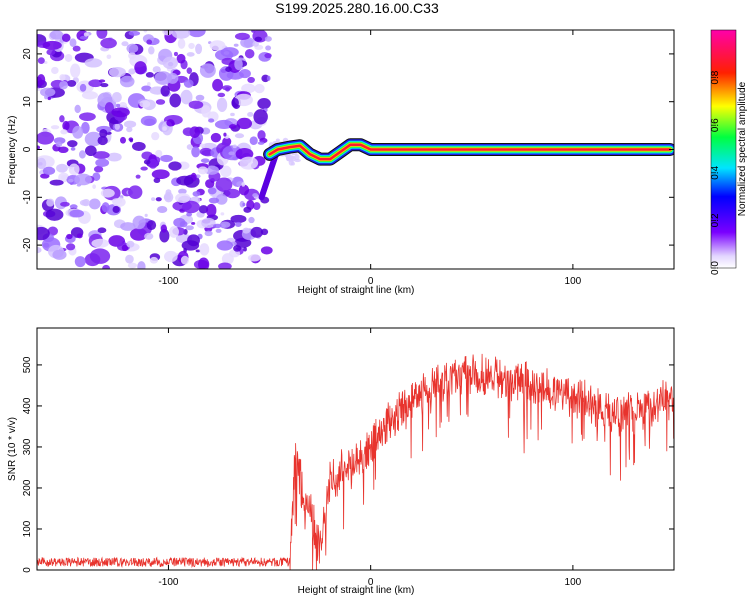 The image size is (750, 600). Describe the element at coordinates (12, 449) in the screenshot. I see `snr-y-label: SNR (10 * v/v)` at that location.